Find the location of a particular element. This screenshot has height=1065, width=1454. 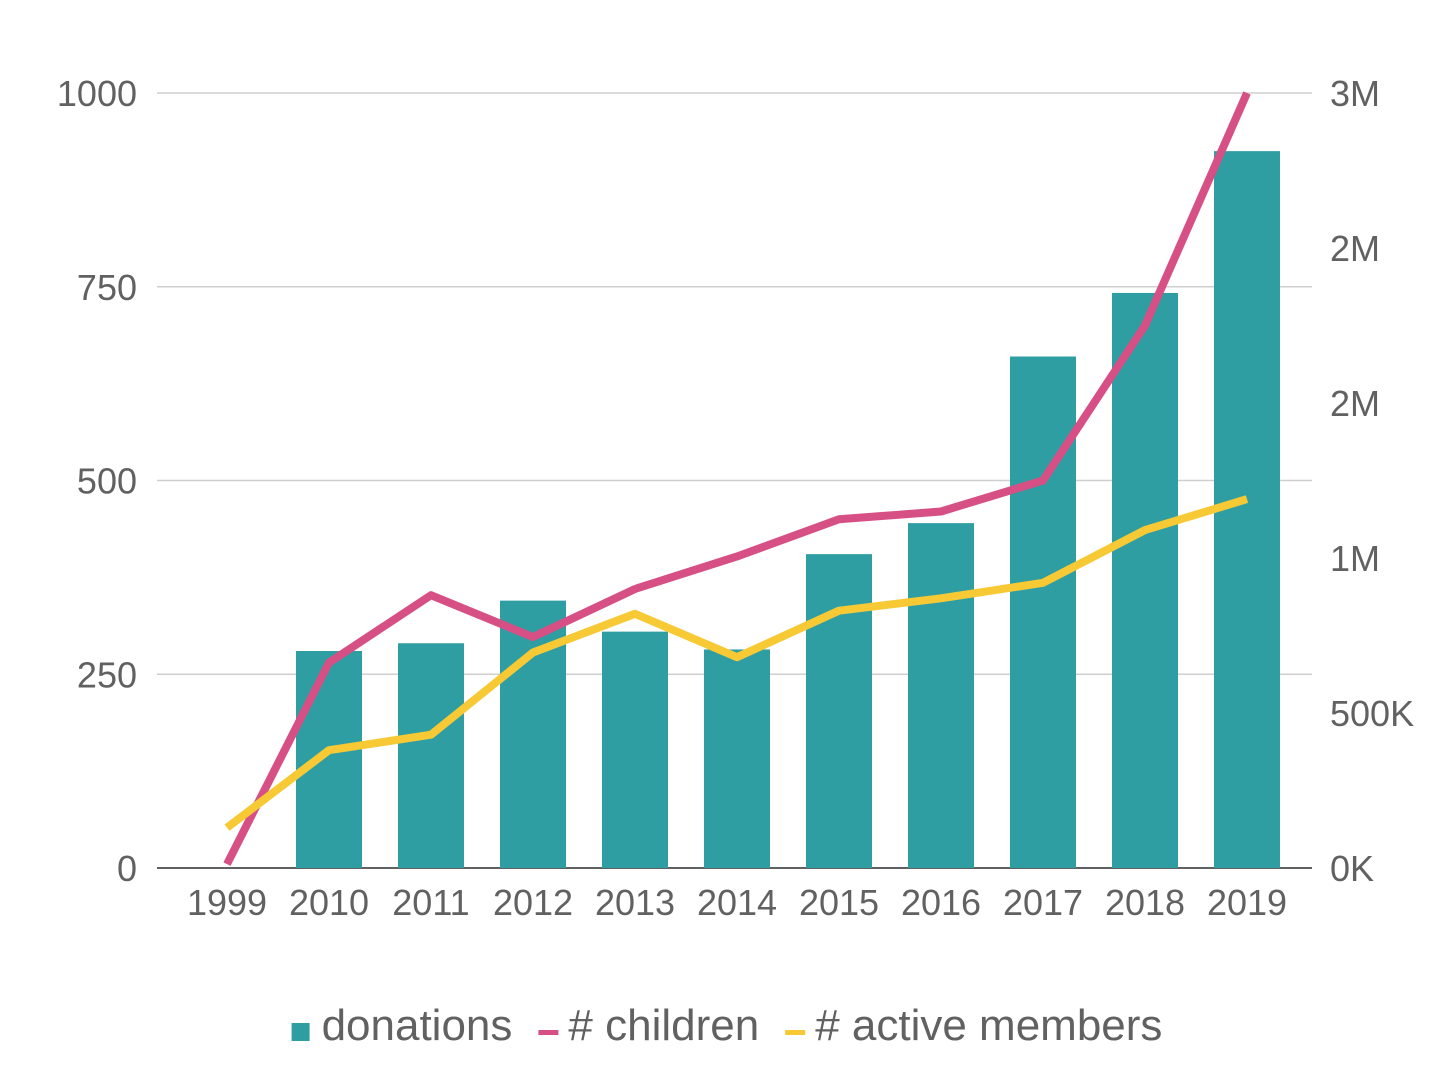

x-tick-label: 2014 is located at coordinates (737, 902).